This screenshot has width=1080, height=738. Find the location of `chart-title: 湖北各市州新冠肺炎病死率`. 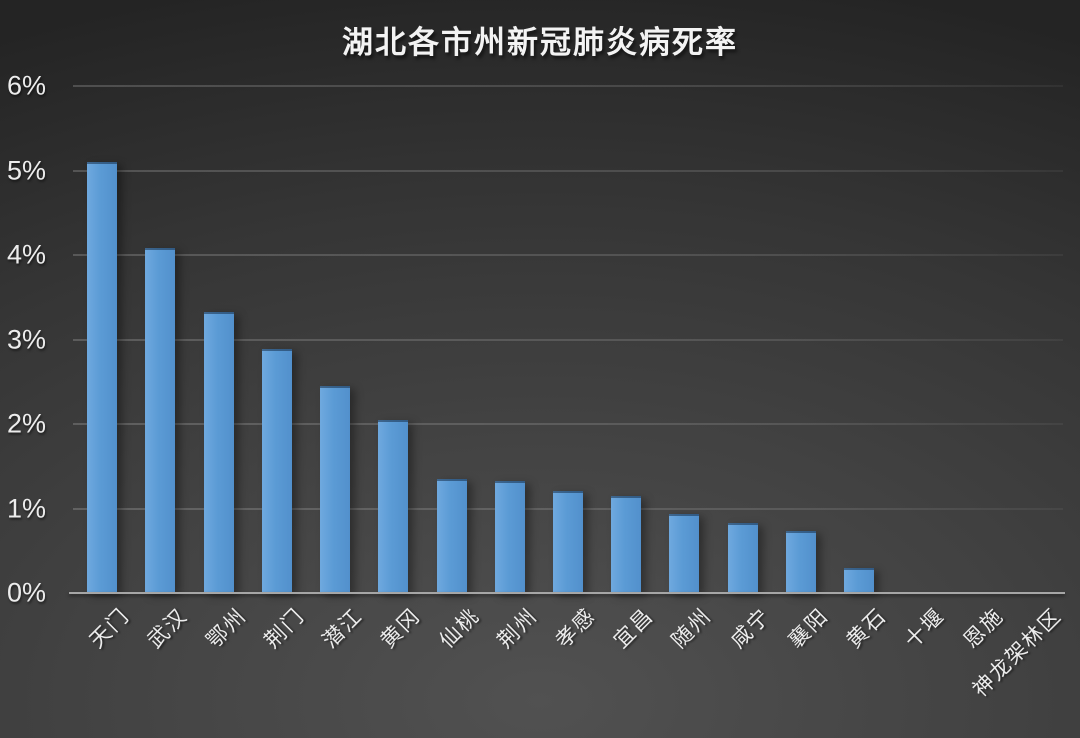

chart-title: 湖北各市州新冠肺炎病死率 is located at coordinates (540, 42).